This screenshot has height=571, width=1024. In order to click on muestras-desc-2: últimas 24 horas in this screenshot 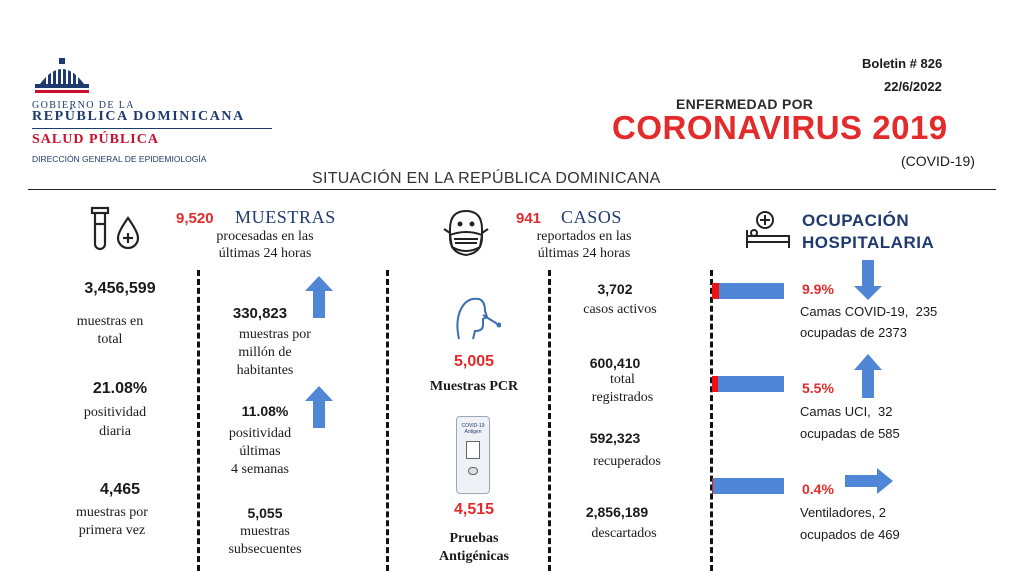, I will do `click(265, 253)`.